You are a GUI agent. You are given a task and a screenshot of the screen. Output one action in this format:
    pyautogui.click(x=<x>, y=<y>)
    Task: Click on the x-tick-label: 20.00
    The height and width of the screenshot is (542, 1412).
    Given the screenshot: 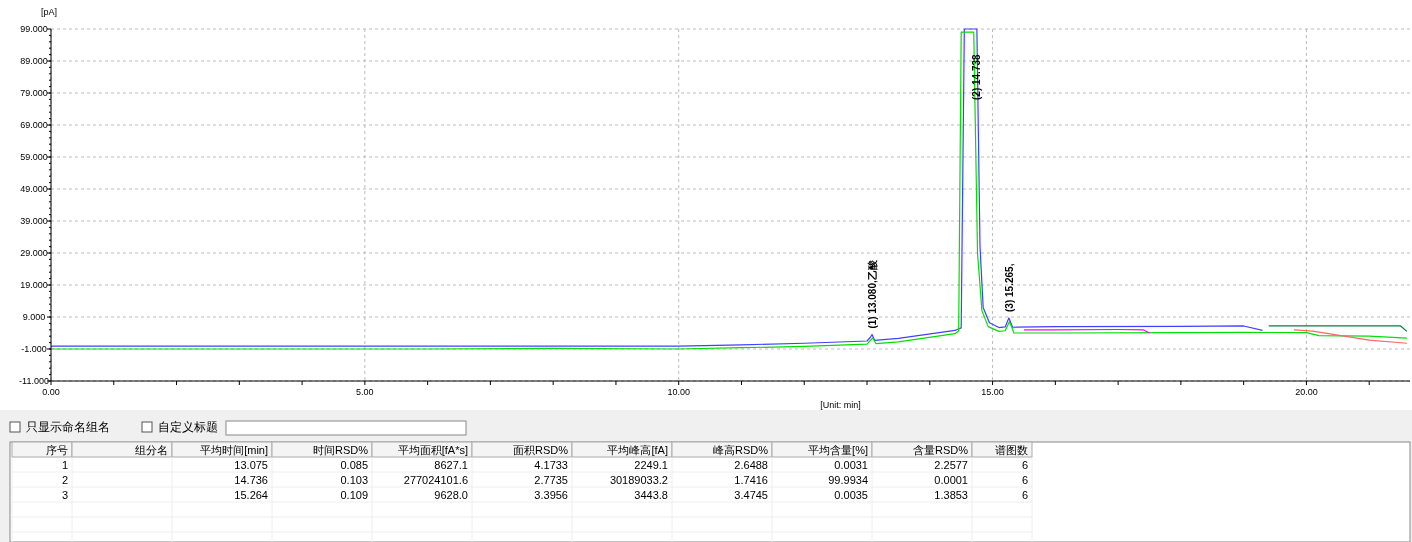 What is the action you would take?
    pyautogui.click(x=1306, y=392)
    